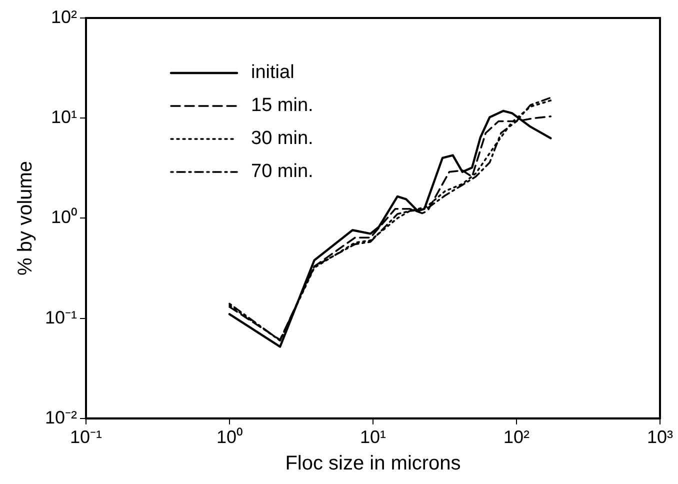 The image size is (678, 484). What do you see at coordinates (373, 437) in the screenshot?
I see `x-tick-label: 10¹` at bounding box center [373, 437].